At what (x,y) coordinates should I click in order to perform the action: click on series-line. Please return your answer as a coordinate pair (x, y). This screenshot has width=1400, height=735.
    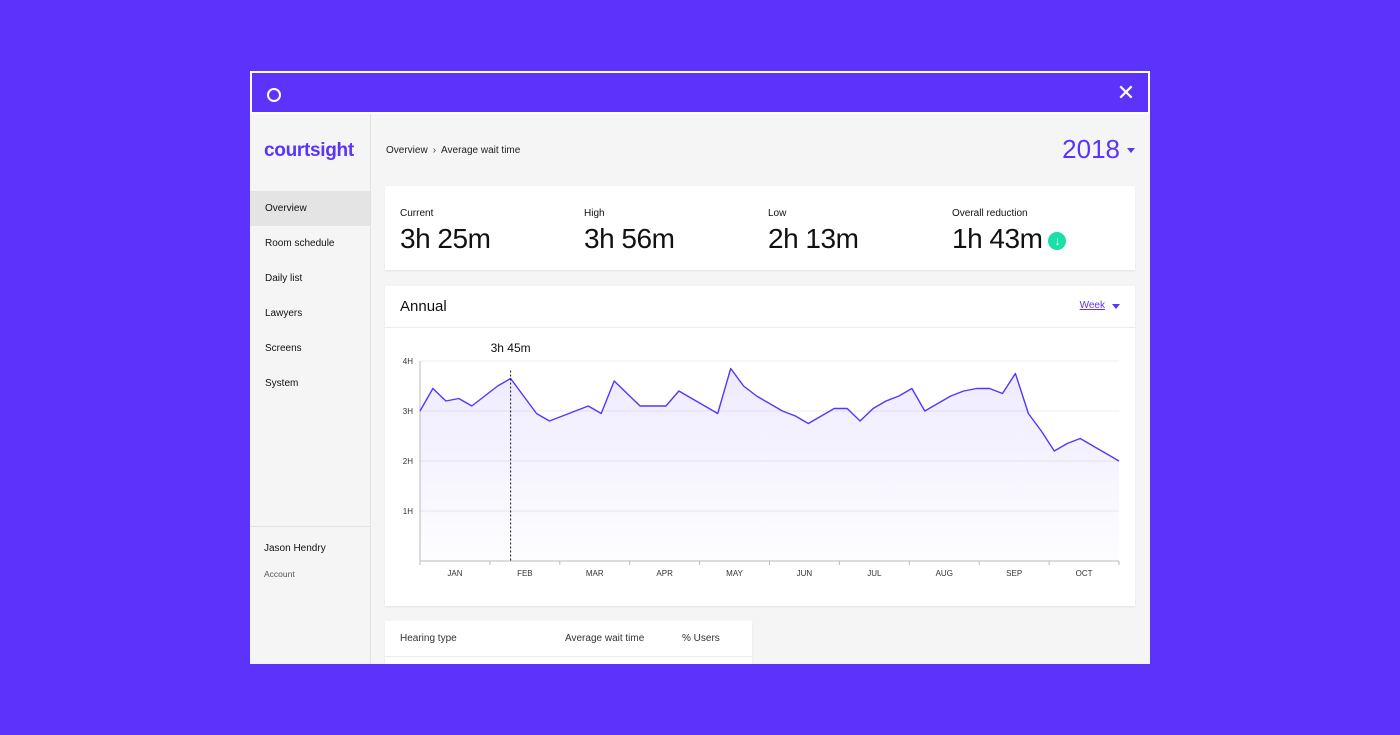
    Looking at the image, I should click on (769, 414).